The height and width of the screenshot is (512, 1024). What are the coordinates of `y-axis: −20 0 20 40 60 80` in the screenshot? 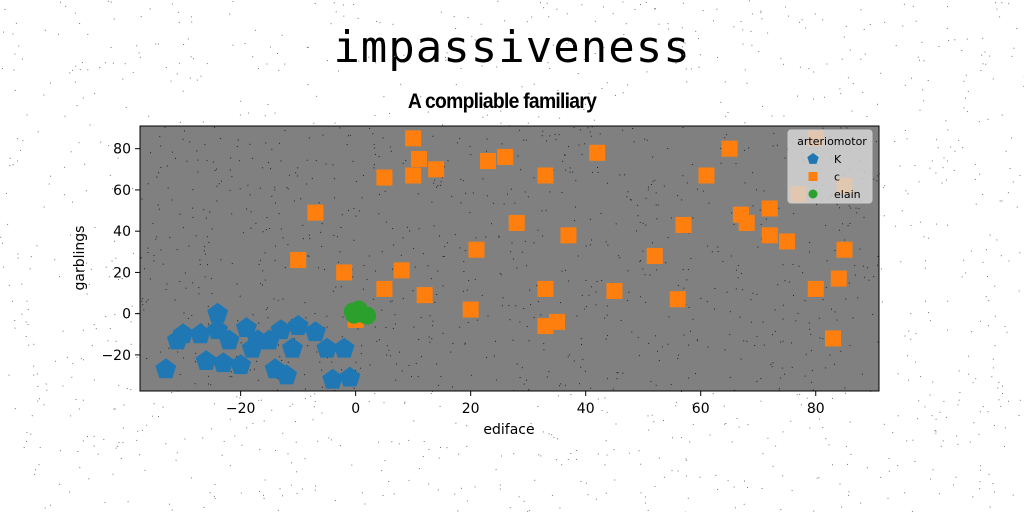 It's located at (120, 253).